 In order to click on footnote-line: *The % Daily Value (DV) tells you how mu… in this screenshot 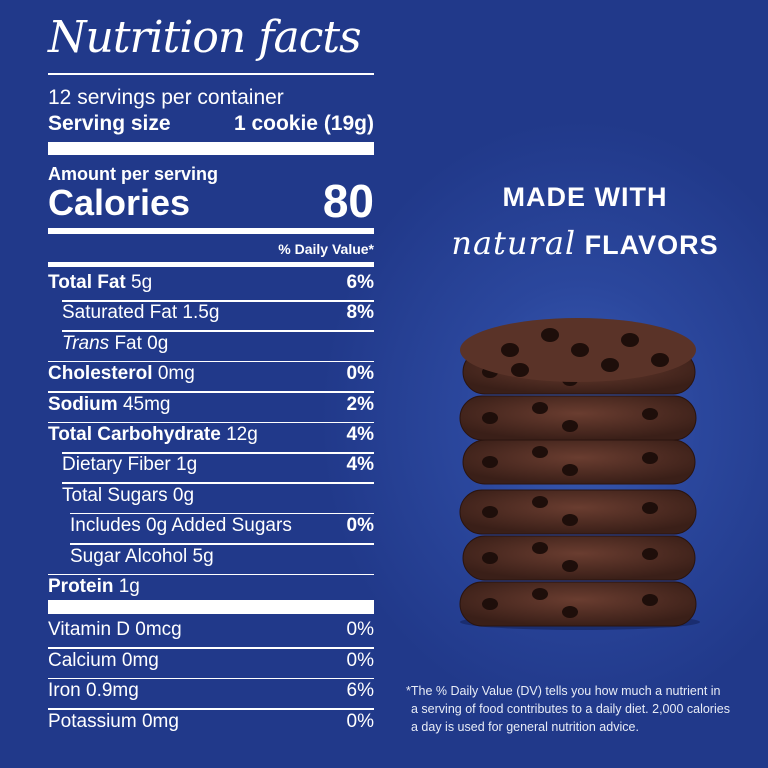, I will do `click(563, 691)`.